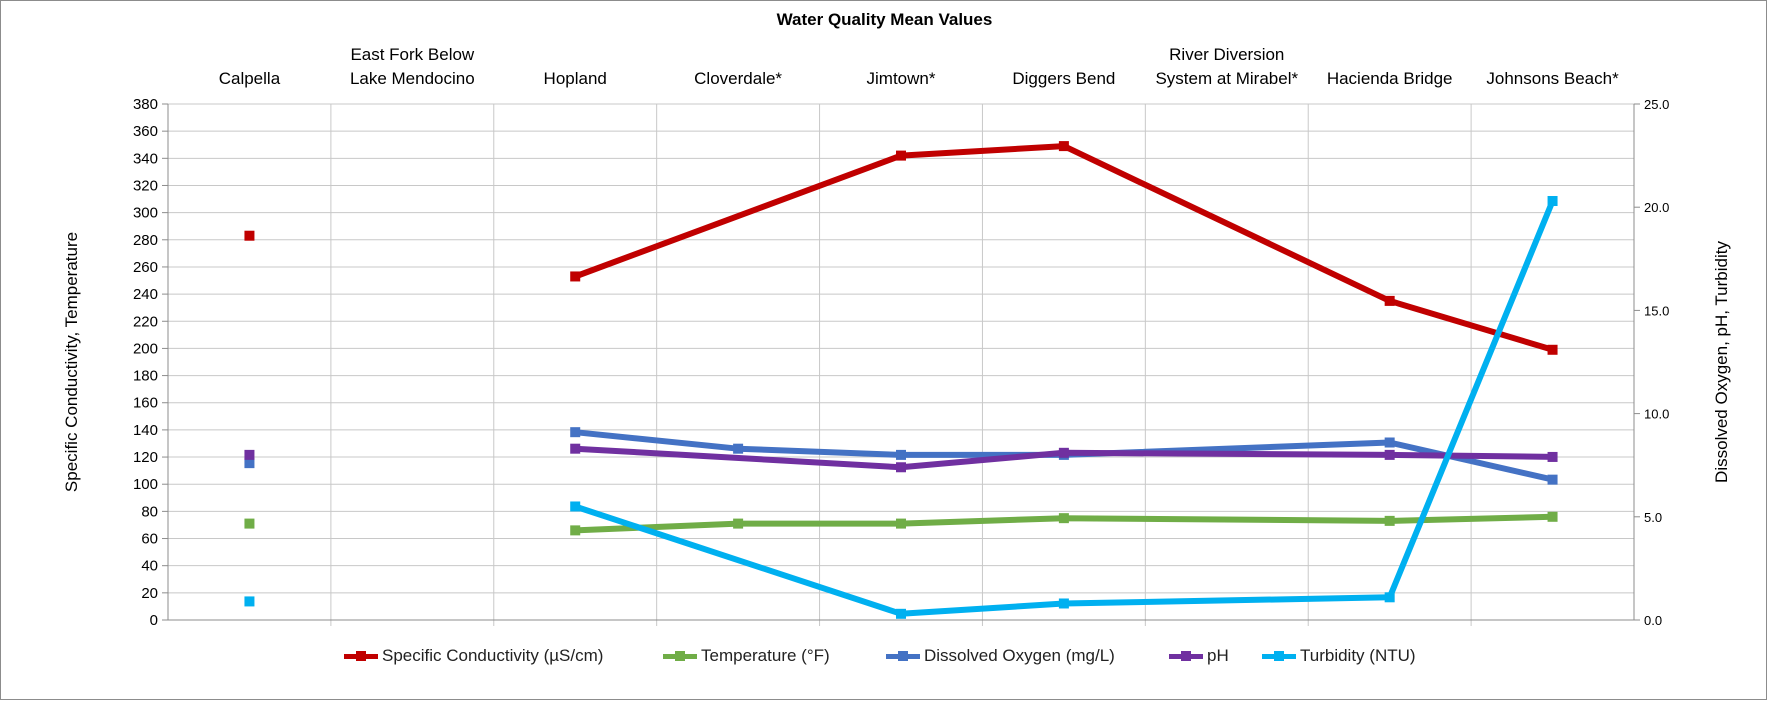 The image size is (1769, 702). I want to click on y-tick-label: 100, so click(145, 484).